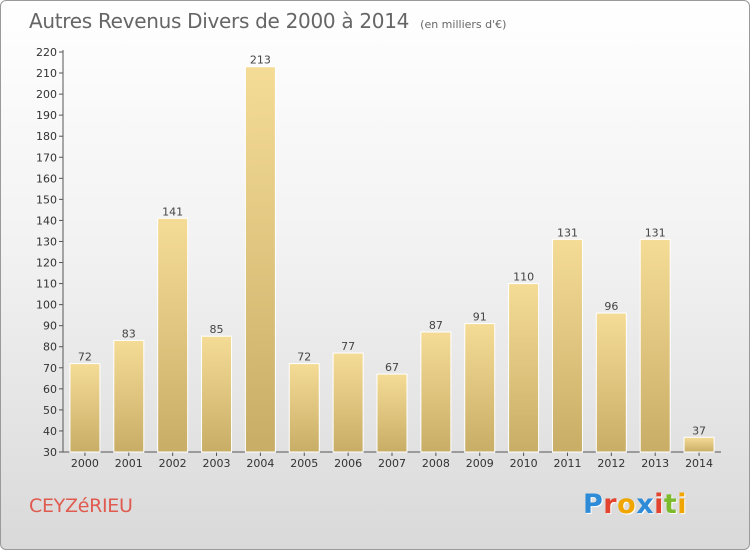 The width and height of the screenshot is (750, 550). Describe the element at coordinates (436, 392) in the screenshot. I see `bar-2008` at that location.